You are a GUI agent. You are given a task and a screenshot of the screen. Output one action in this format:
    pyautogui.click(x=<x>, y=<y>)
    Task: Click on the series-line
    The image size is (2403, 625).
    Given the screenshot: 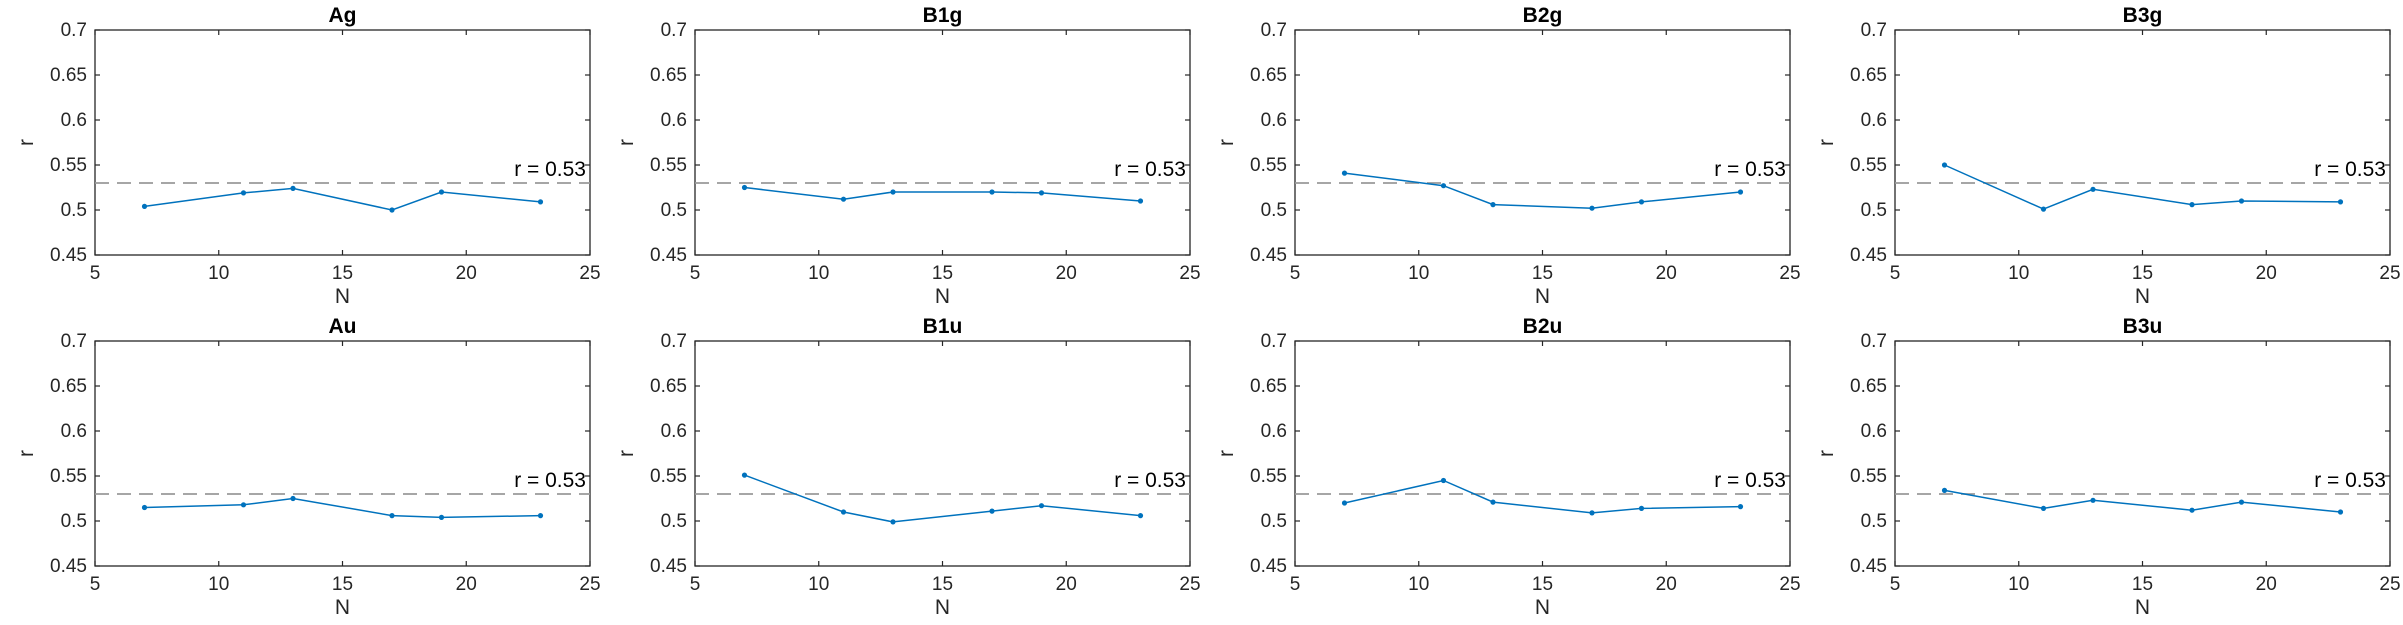 What is the action you would take?
    pyautogui.click(x=2142, y=187)
    